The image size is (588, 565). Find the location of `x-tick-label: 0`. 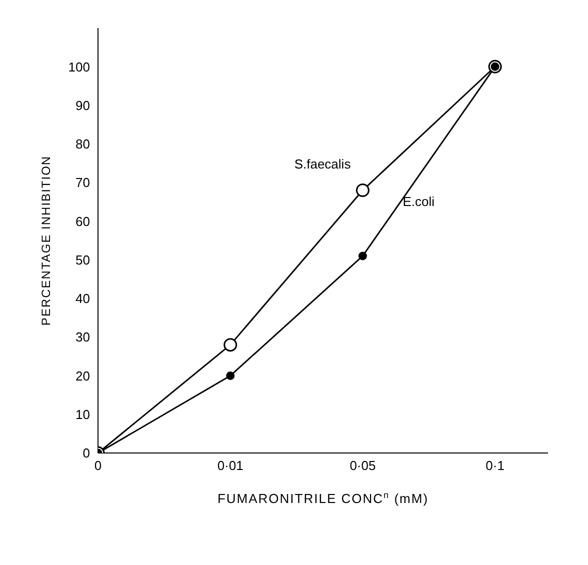

x-tick-label: 0 is located at coordinates (98, 466).